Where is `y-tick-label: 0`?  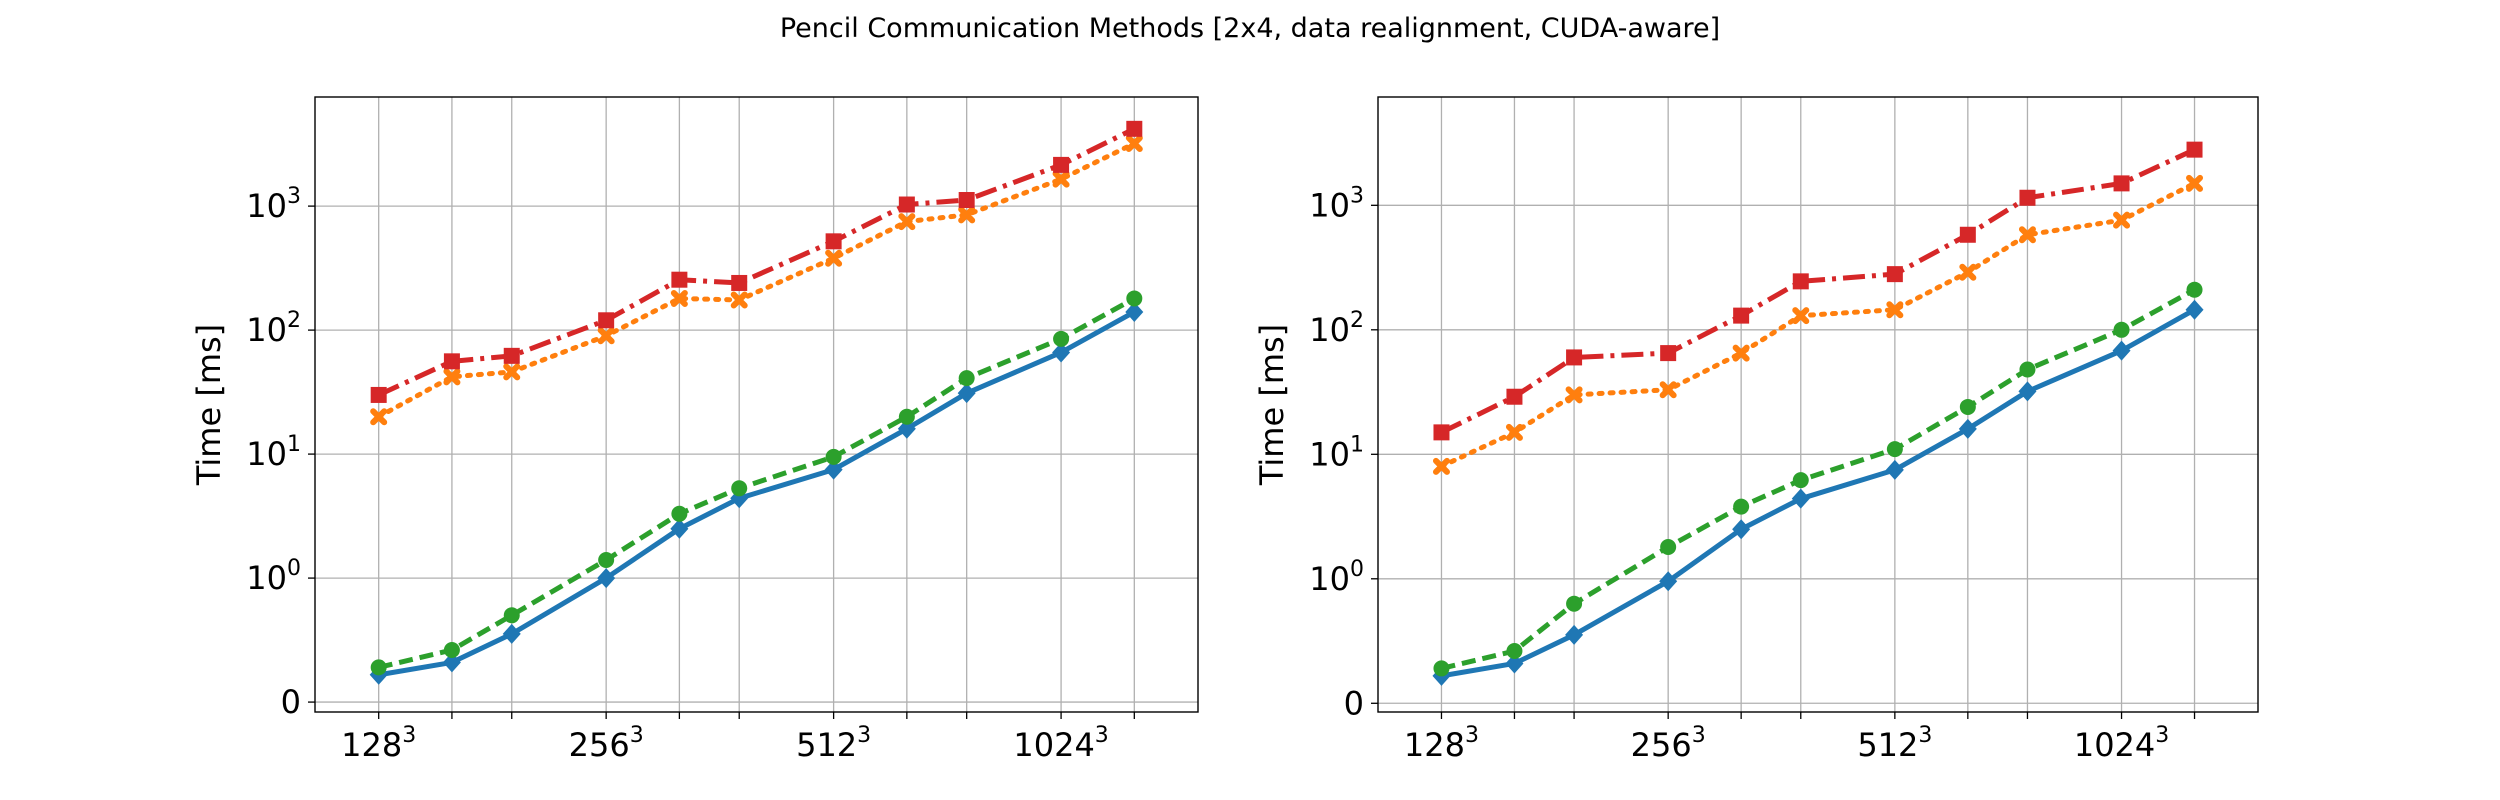
y-tick-label: 0 is located at coordinates (291, 702).